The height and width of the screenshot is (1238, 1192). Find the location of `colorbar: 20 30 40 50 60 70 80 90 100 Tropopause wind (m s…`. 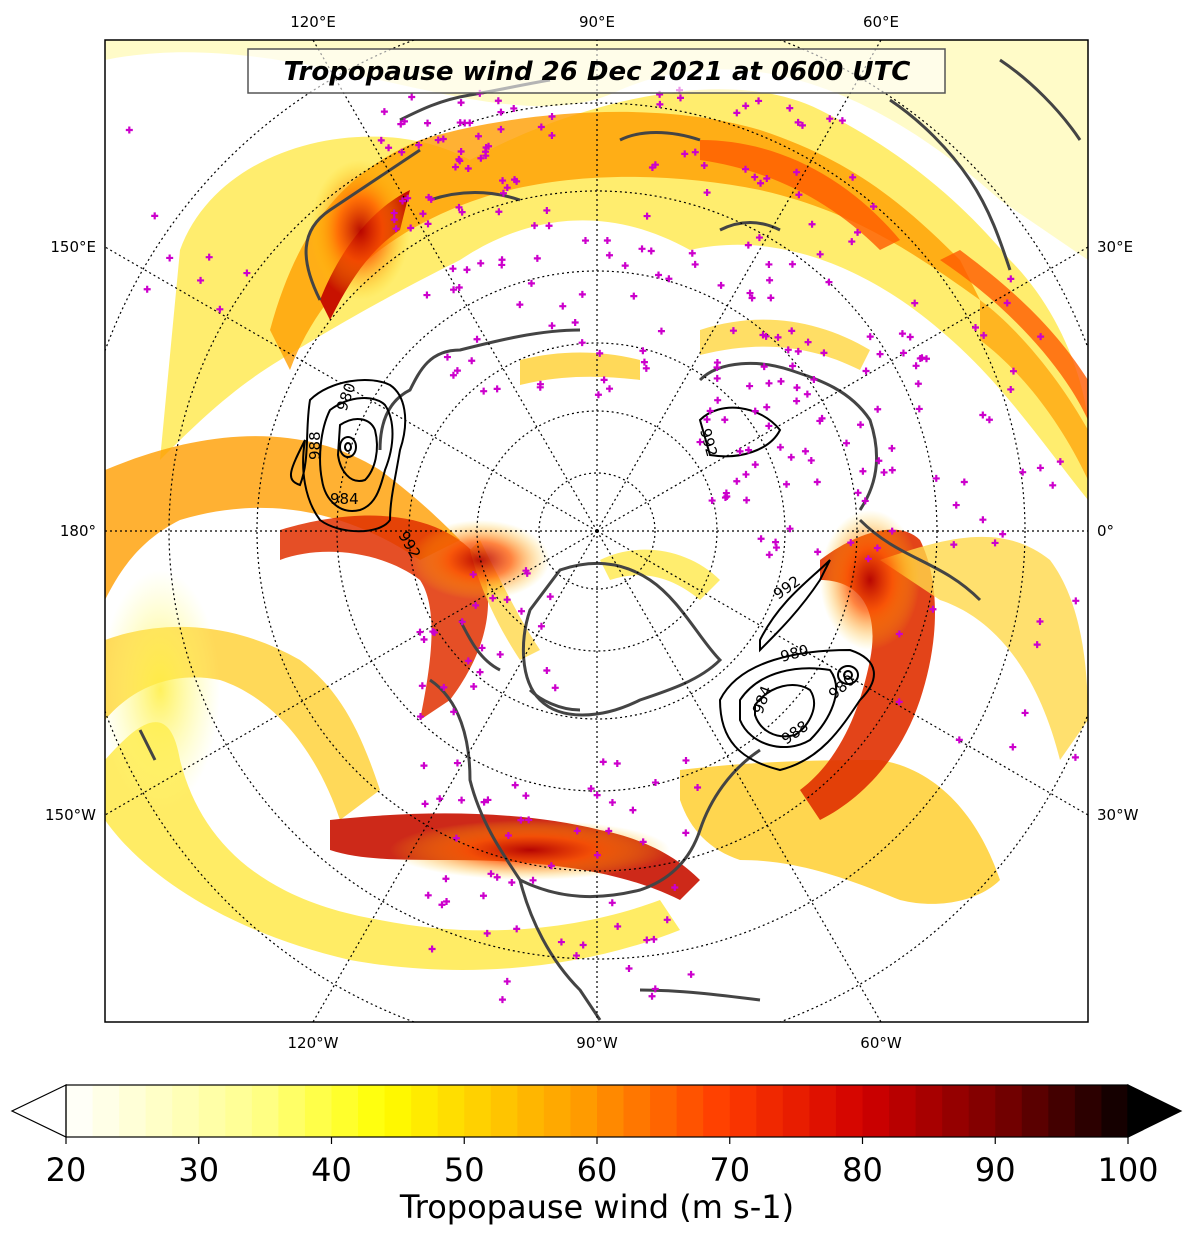

colorbar: 20 30 40 50 60 70 80 90 100 Tropopause wind (m s… is located at coordinates (596, 1155).